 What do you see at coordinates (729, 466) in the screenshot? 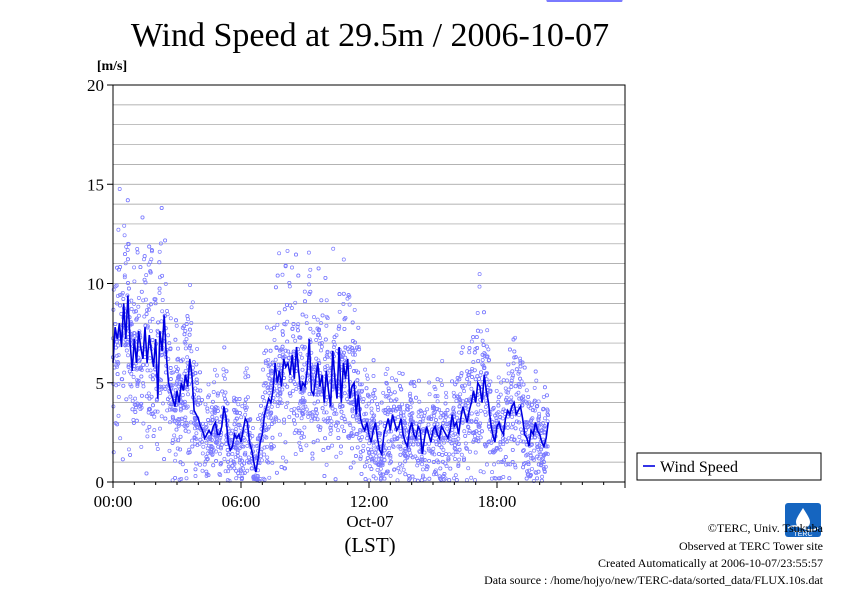
I see `legend-box` at bounding box center [729, 466].